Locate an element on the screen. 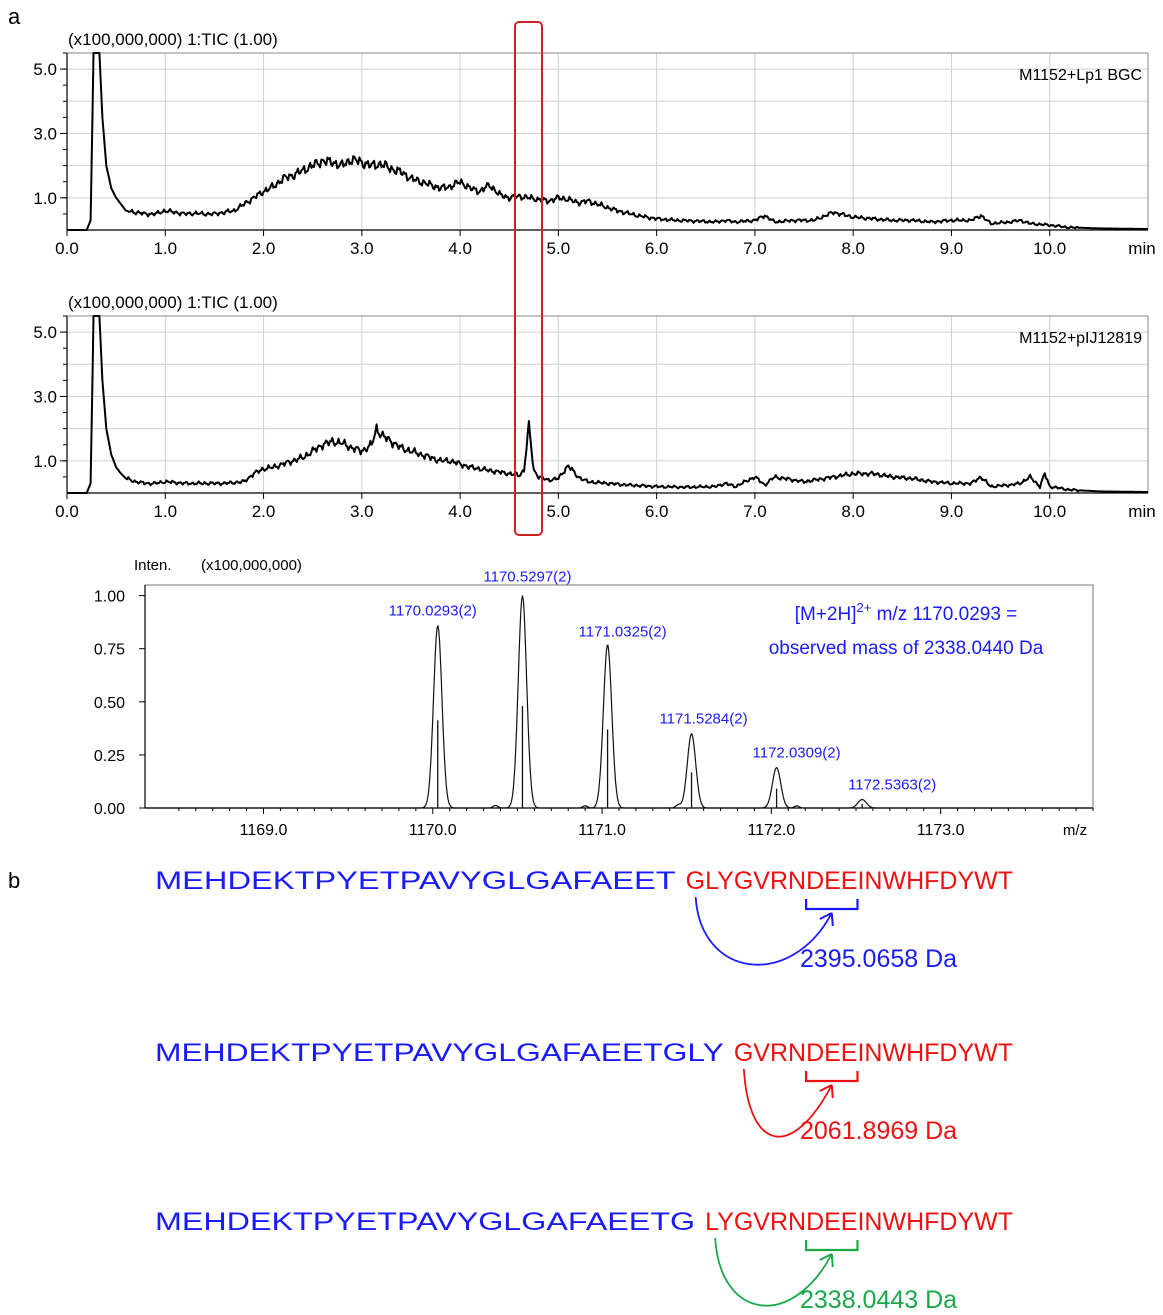 The height and width of the screenshot is (1315, 1163). sequence-blue: MEHDEKTPYETPAVYGLGAFAEETGLY is located at coordinates (439, 1053).